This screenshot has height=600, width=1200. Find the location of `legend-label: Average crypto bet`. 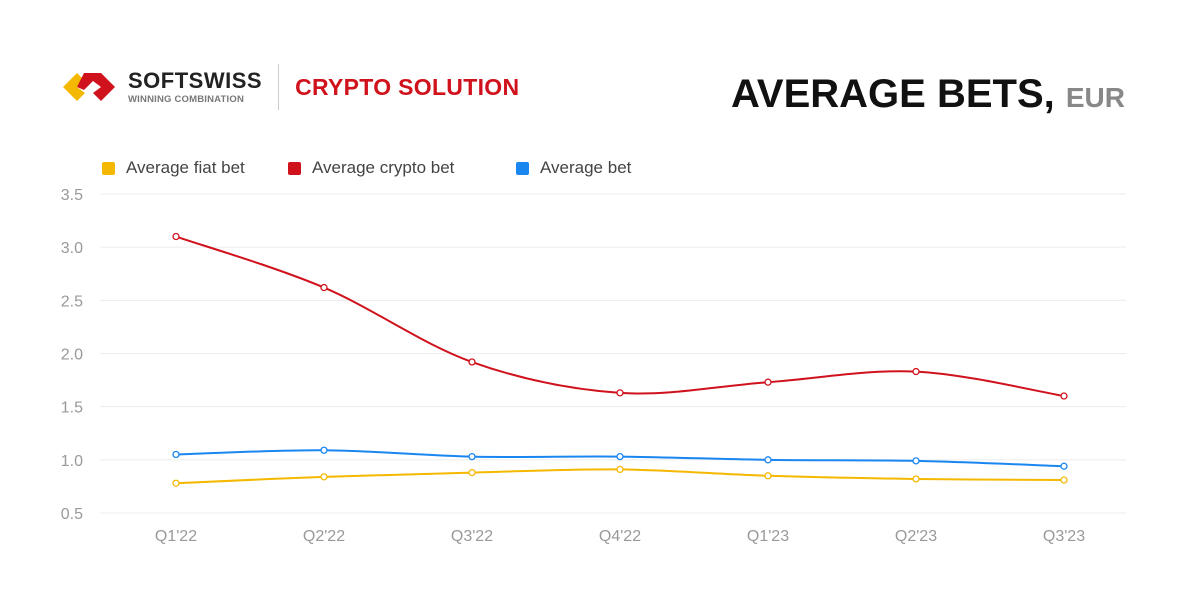

legend-label: Average crypto bet is located at coordinates (383, 167).